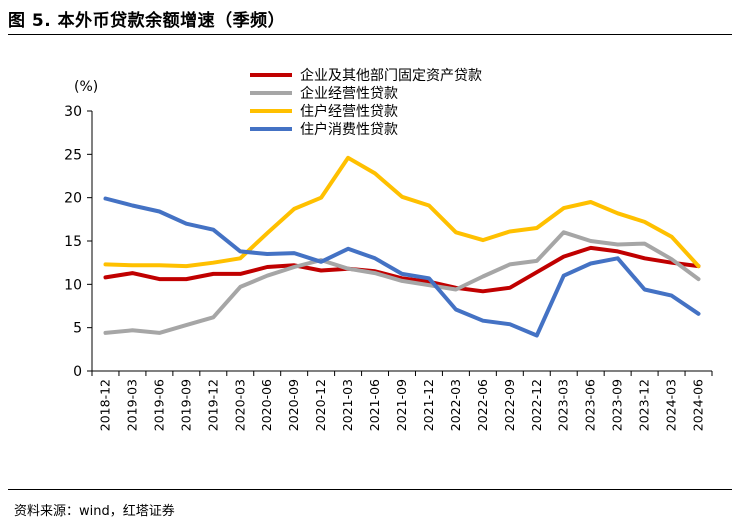 This screenshot has height=531, width=740. I want to click on x-tick-label: 2020-12, so click(320, 405).